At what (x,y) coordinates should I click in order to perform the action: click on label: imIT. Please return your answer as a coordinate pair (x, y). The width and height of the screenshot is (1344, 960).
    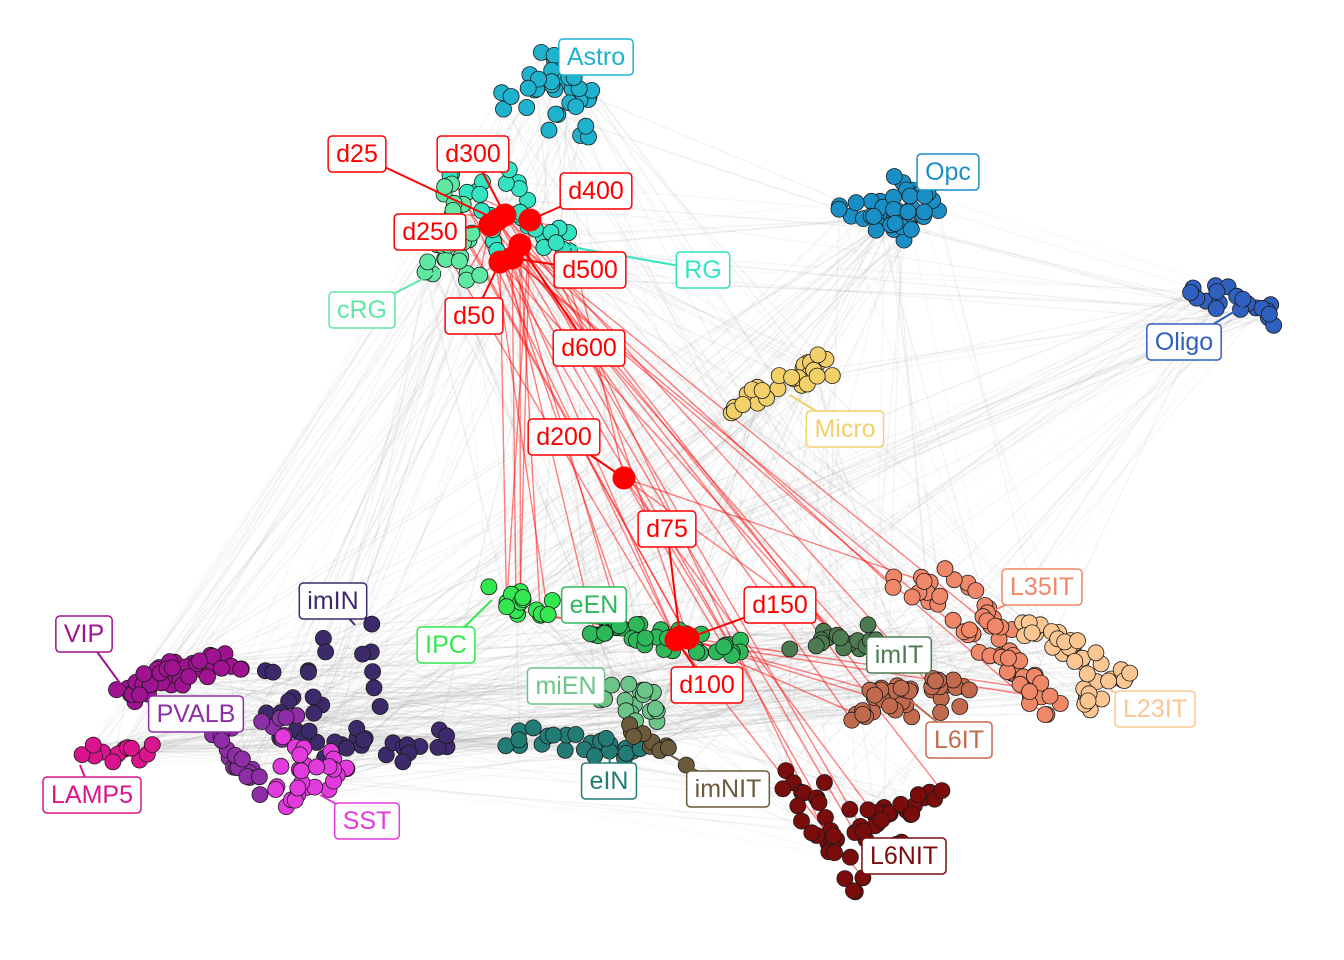
    Looking at the image, I should click on (899, 655).